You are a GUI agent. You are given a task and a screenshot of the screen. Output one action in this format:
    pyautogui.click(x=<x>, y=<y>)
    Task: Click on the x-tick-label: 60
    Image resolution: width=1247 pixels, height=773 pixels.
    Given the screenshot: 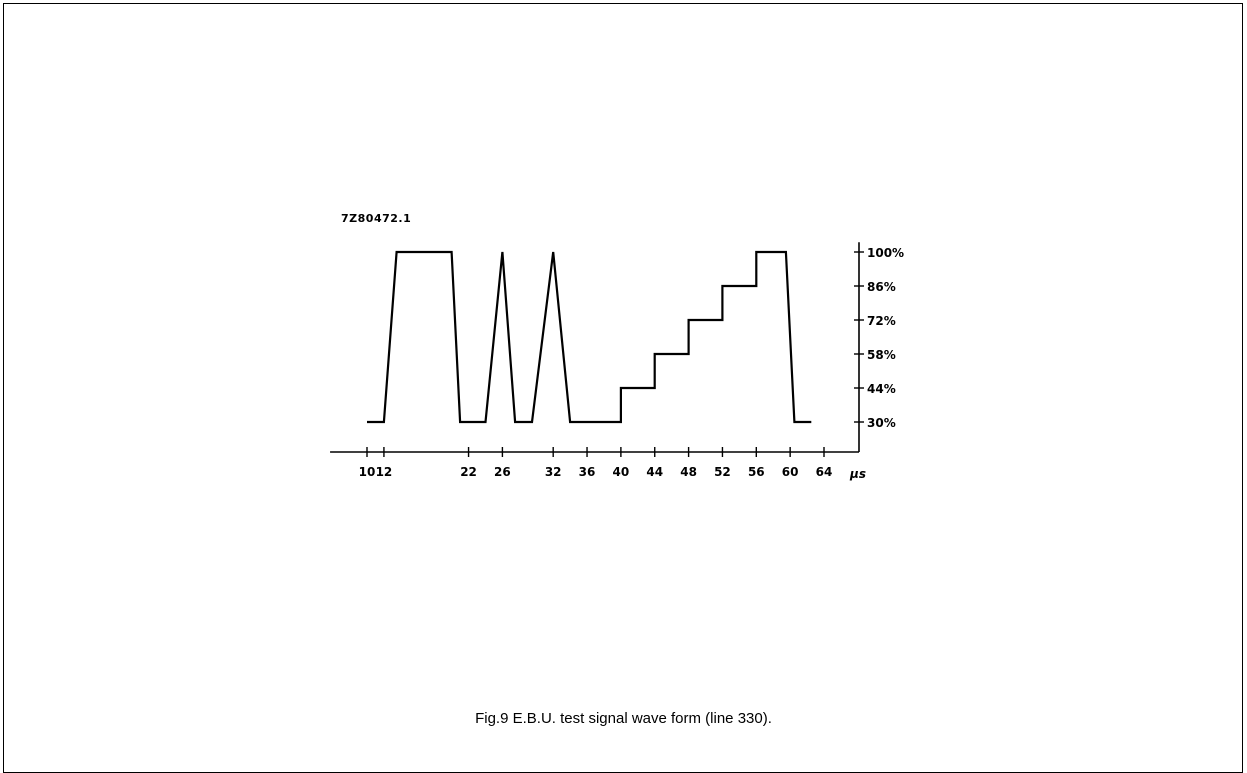 What is the action you would take?
    pyautogui.click(x=790, y=472)
    